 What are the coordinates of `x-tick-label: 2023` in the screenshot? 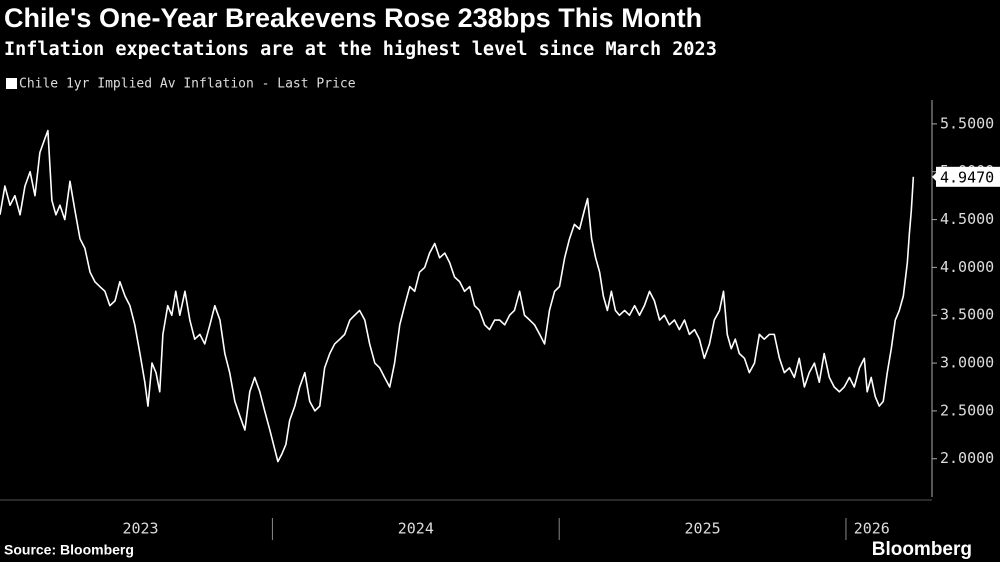 It's located at (140, 529).